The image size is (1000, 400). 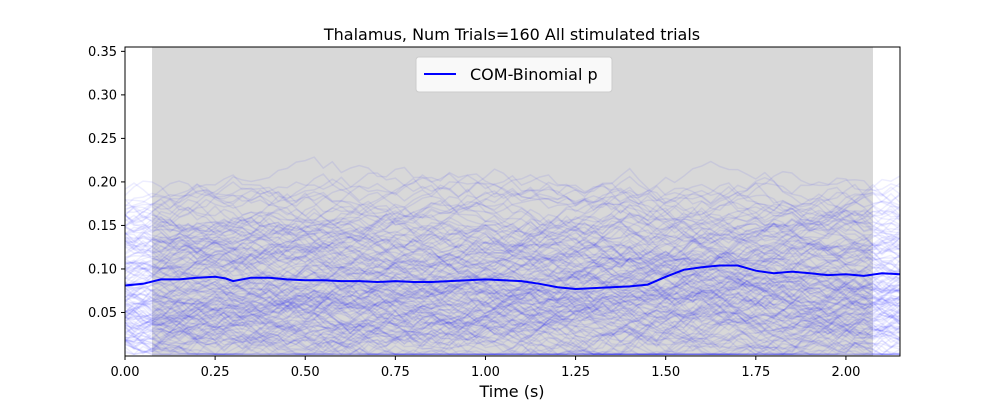 I want to click on y-axis-ticks: 0.05 0.10 0.15 0.20 0.25 0.30 0.35, so click(x=106, y=183).